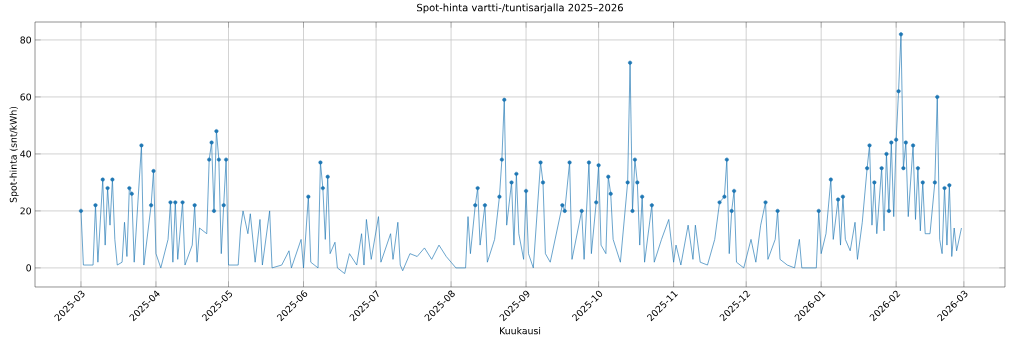 The width and height of the screenshot is (1024, 341). I want to click on x-axis-title: Kuukausi, so click(520, 331).